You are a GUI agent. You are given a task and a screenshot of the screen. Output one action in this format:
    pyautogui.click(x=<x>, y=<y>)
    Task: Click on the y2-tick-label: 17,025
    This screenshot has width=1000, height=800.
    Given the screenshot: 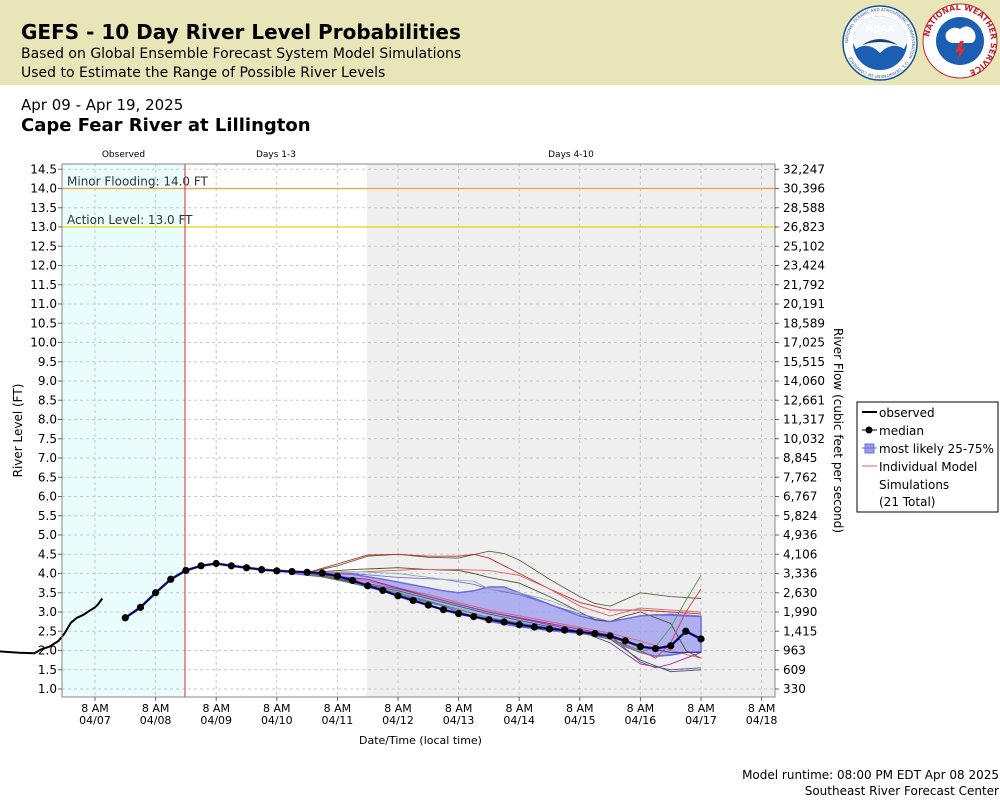 What is the action you would take?
    pyautogui.click(x=804, y=343)
    